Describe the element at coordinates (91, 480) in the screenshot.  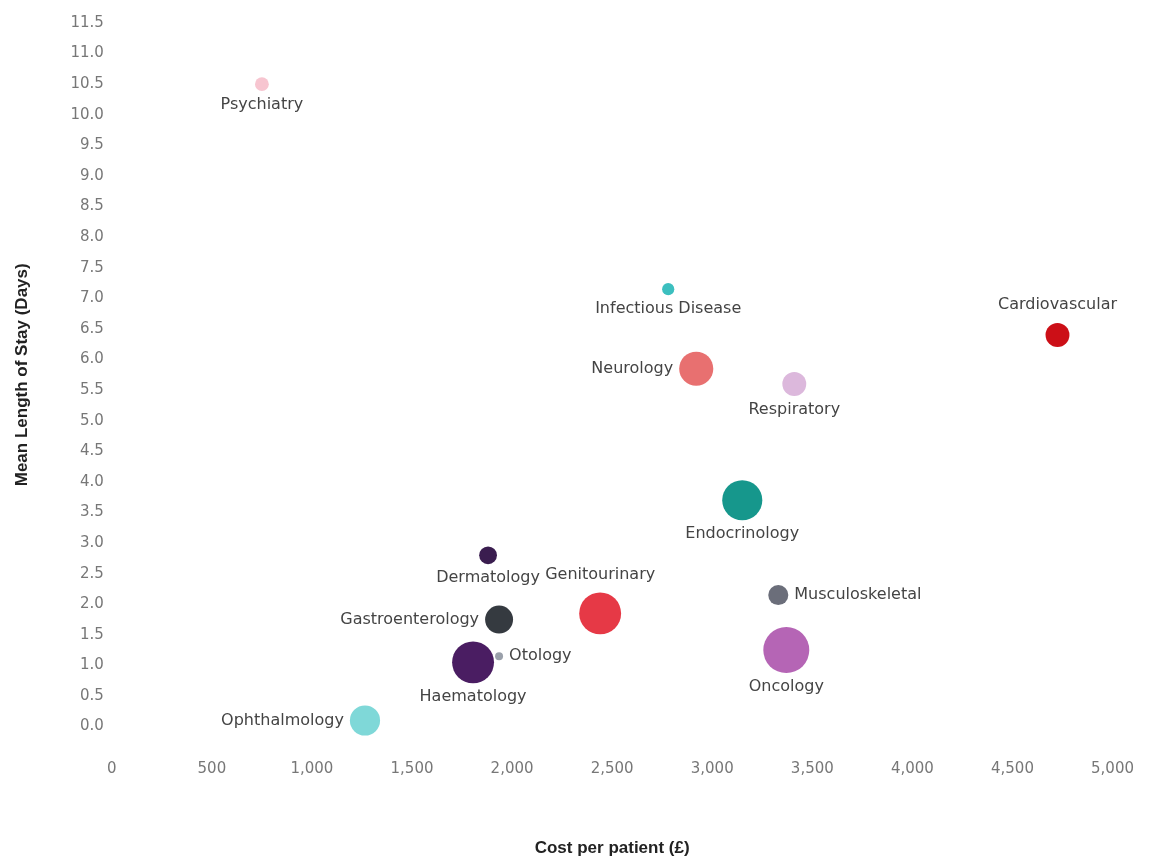
I see `y-tick-label: 4.0` at that location.